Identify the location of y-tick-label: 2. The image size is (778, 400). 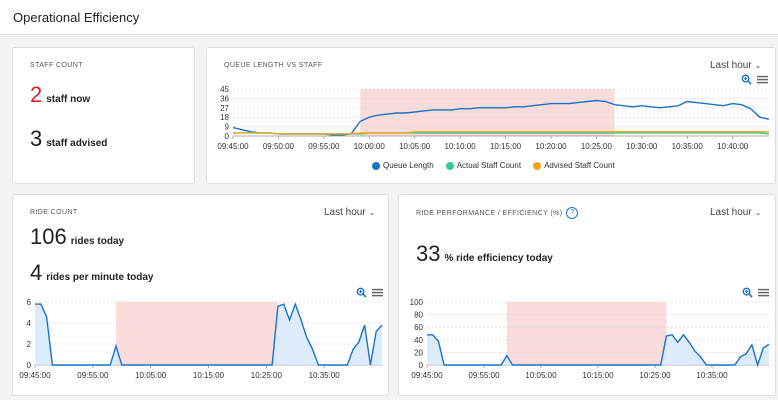
(29, 344).